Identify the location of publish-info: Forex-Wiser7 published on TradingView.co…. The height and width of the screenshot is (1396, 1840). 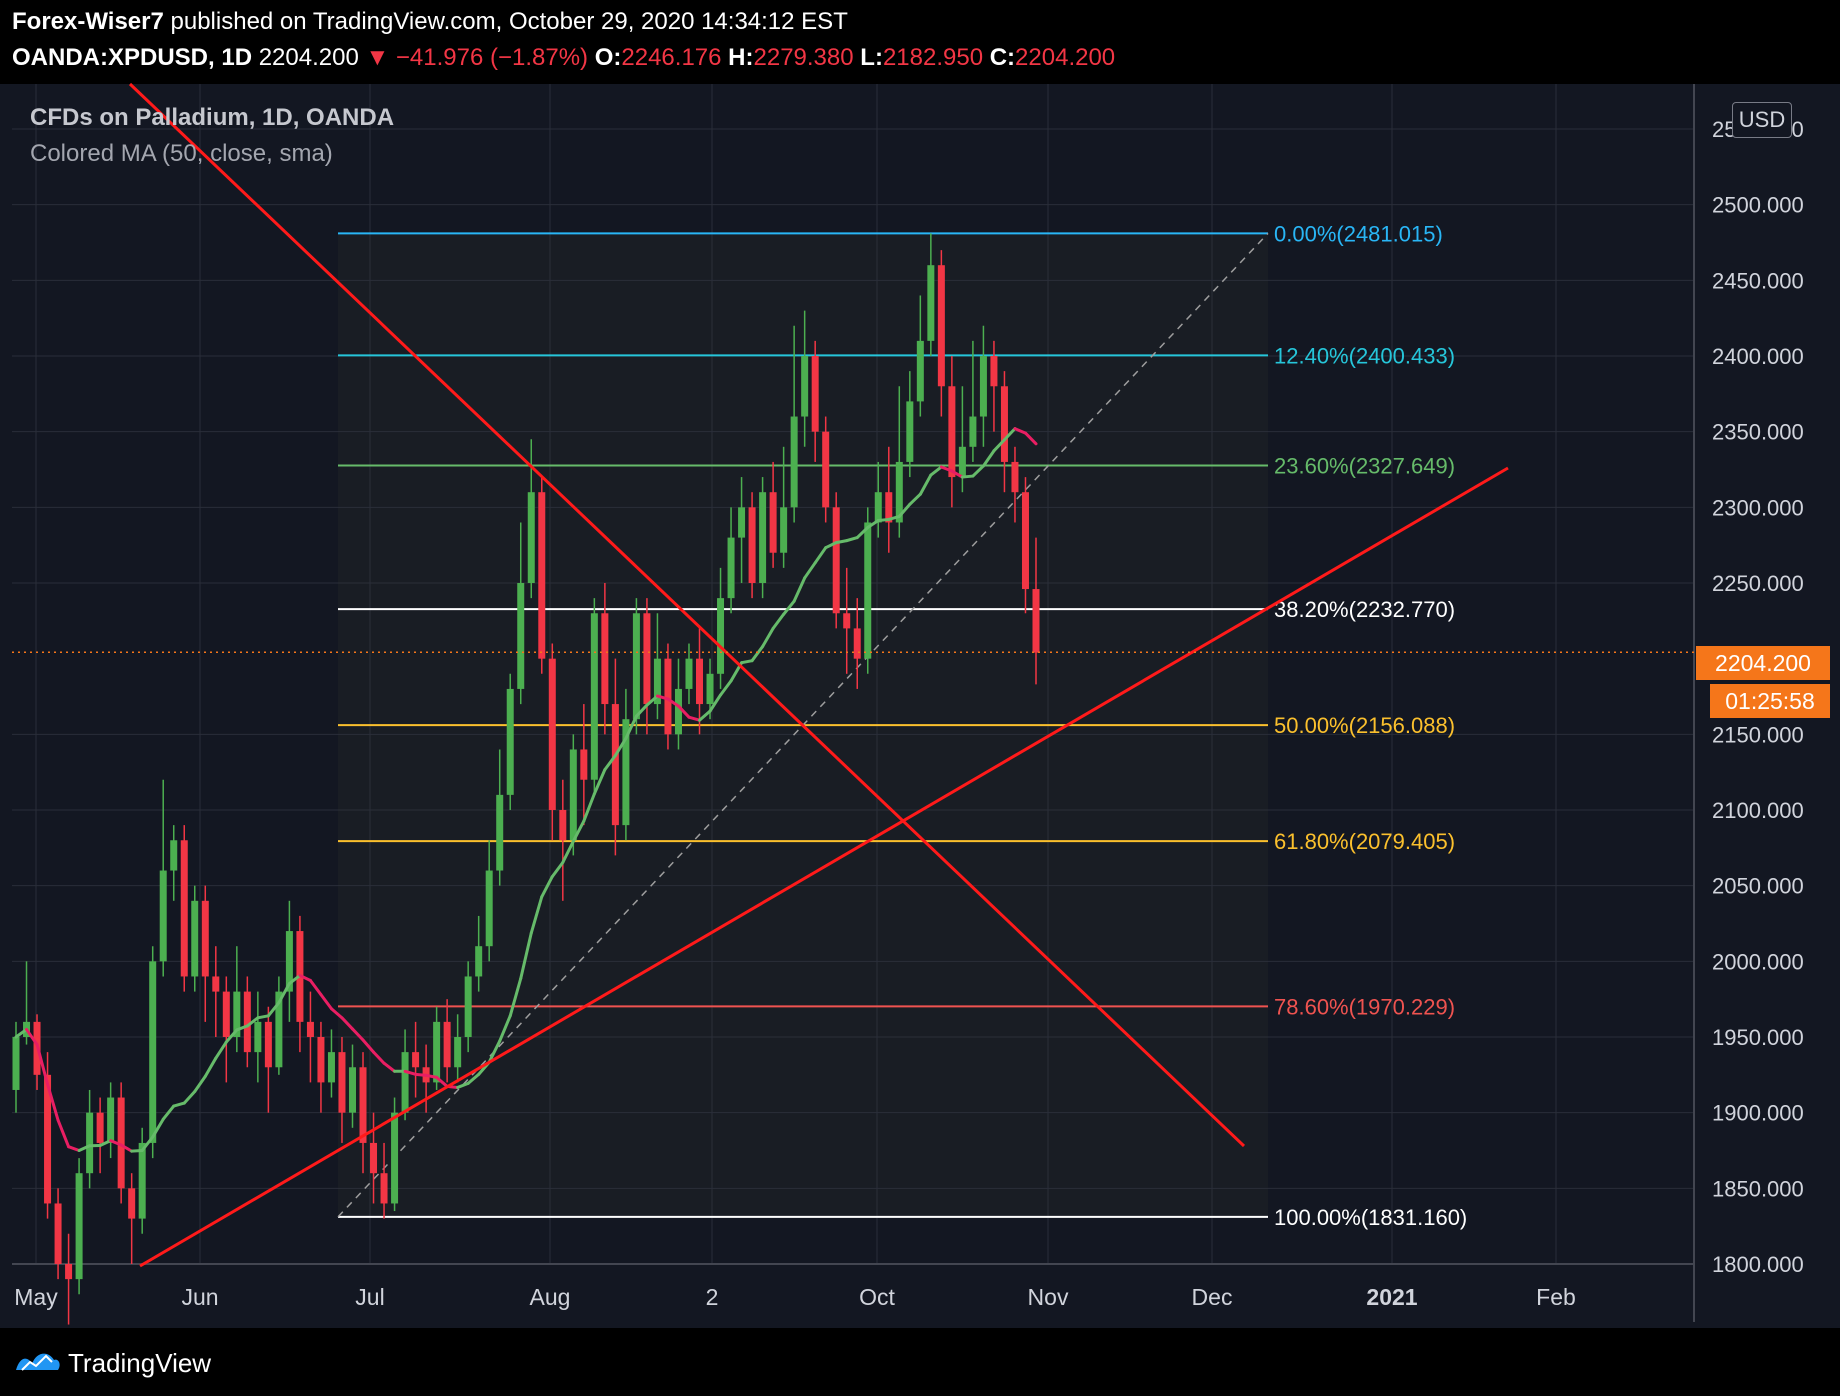
(430, 22).